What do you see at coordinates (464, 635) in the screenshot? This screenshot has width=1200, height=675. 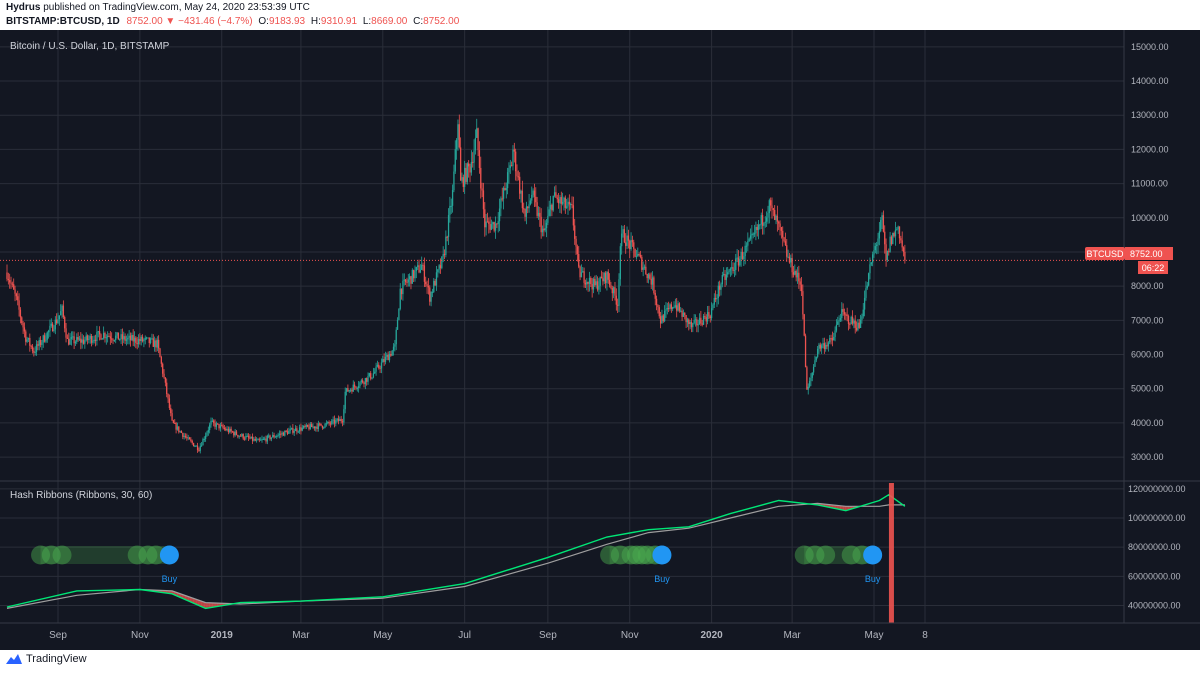 I see `time-tick-label: Jul` at bounding box center [464, 635].